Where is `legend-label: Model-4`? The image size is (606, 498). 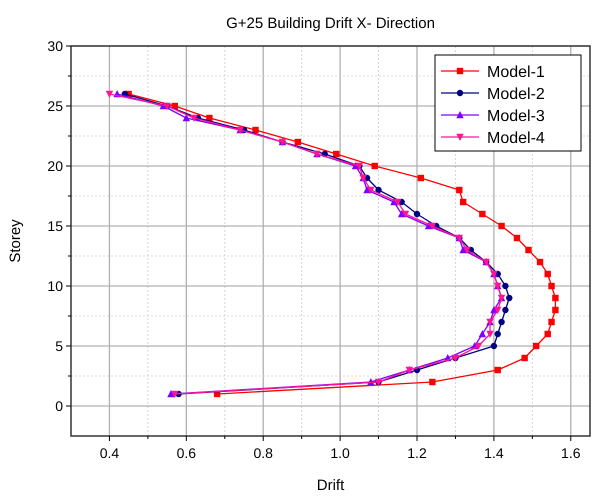 legend-label: Model-4 is located at coordinates (516, 138).